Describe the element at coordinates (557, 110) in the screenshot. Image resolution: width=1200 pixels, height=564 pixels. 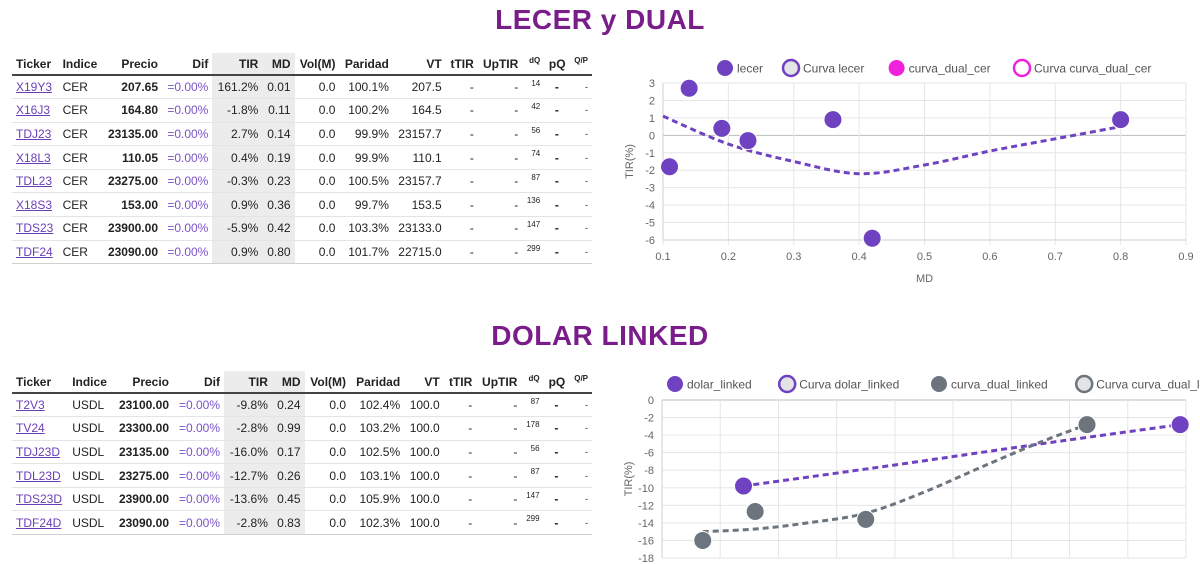
I see `cell-pq: -` at that location.